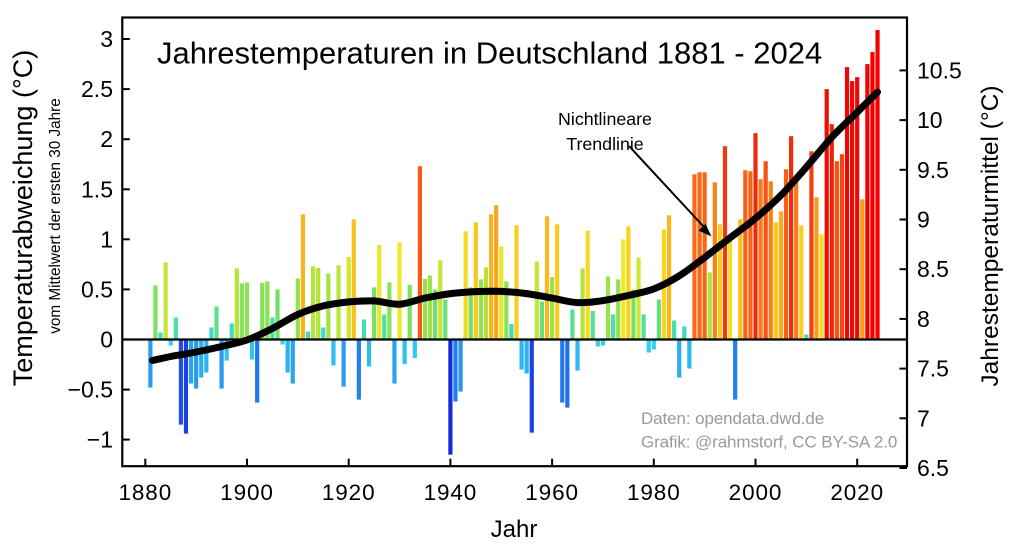  I want to click on svg-text: Trendlinie, so click(605, 144).